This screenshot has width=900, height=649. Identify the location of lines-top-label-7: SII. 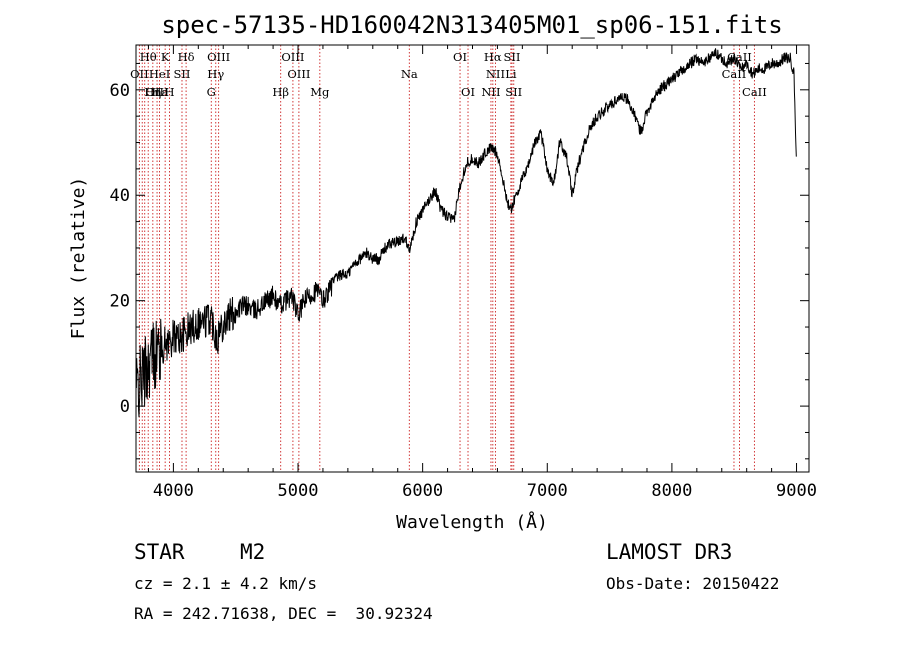
(512, 57).